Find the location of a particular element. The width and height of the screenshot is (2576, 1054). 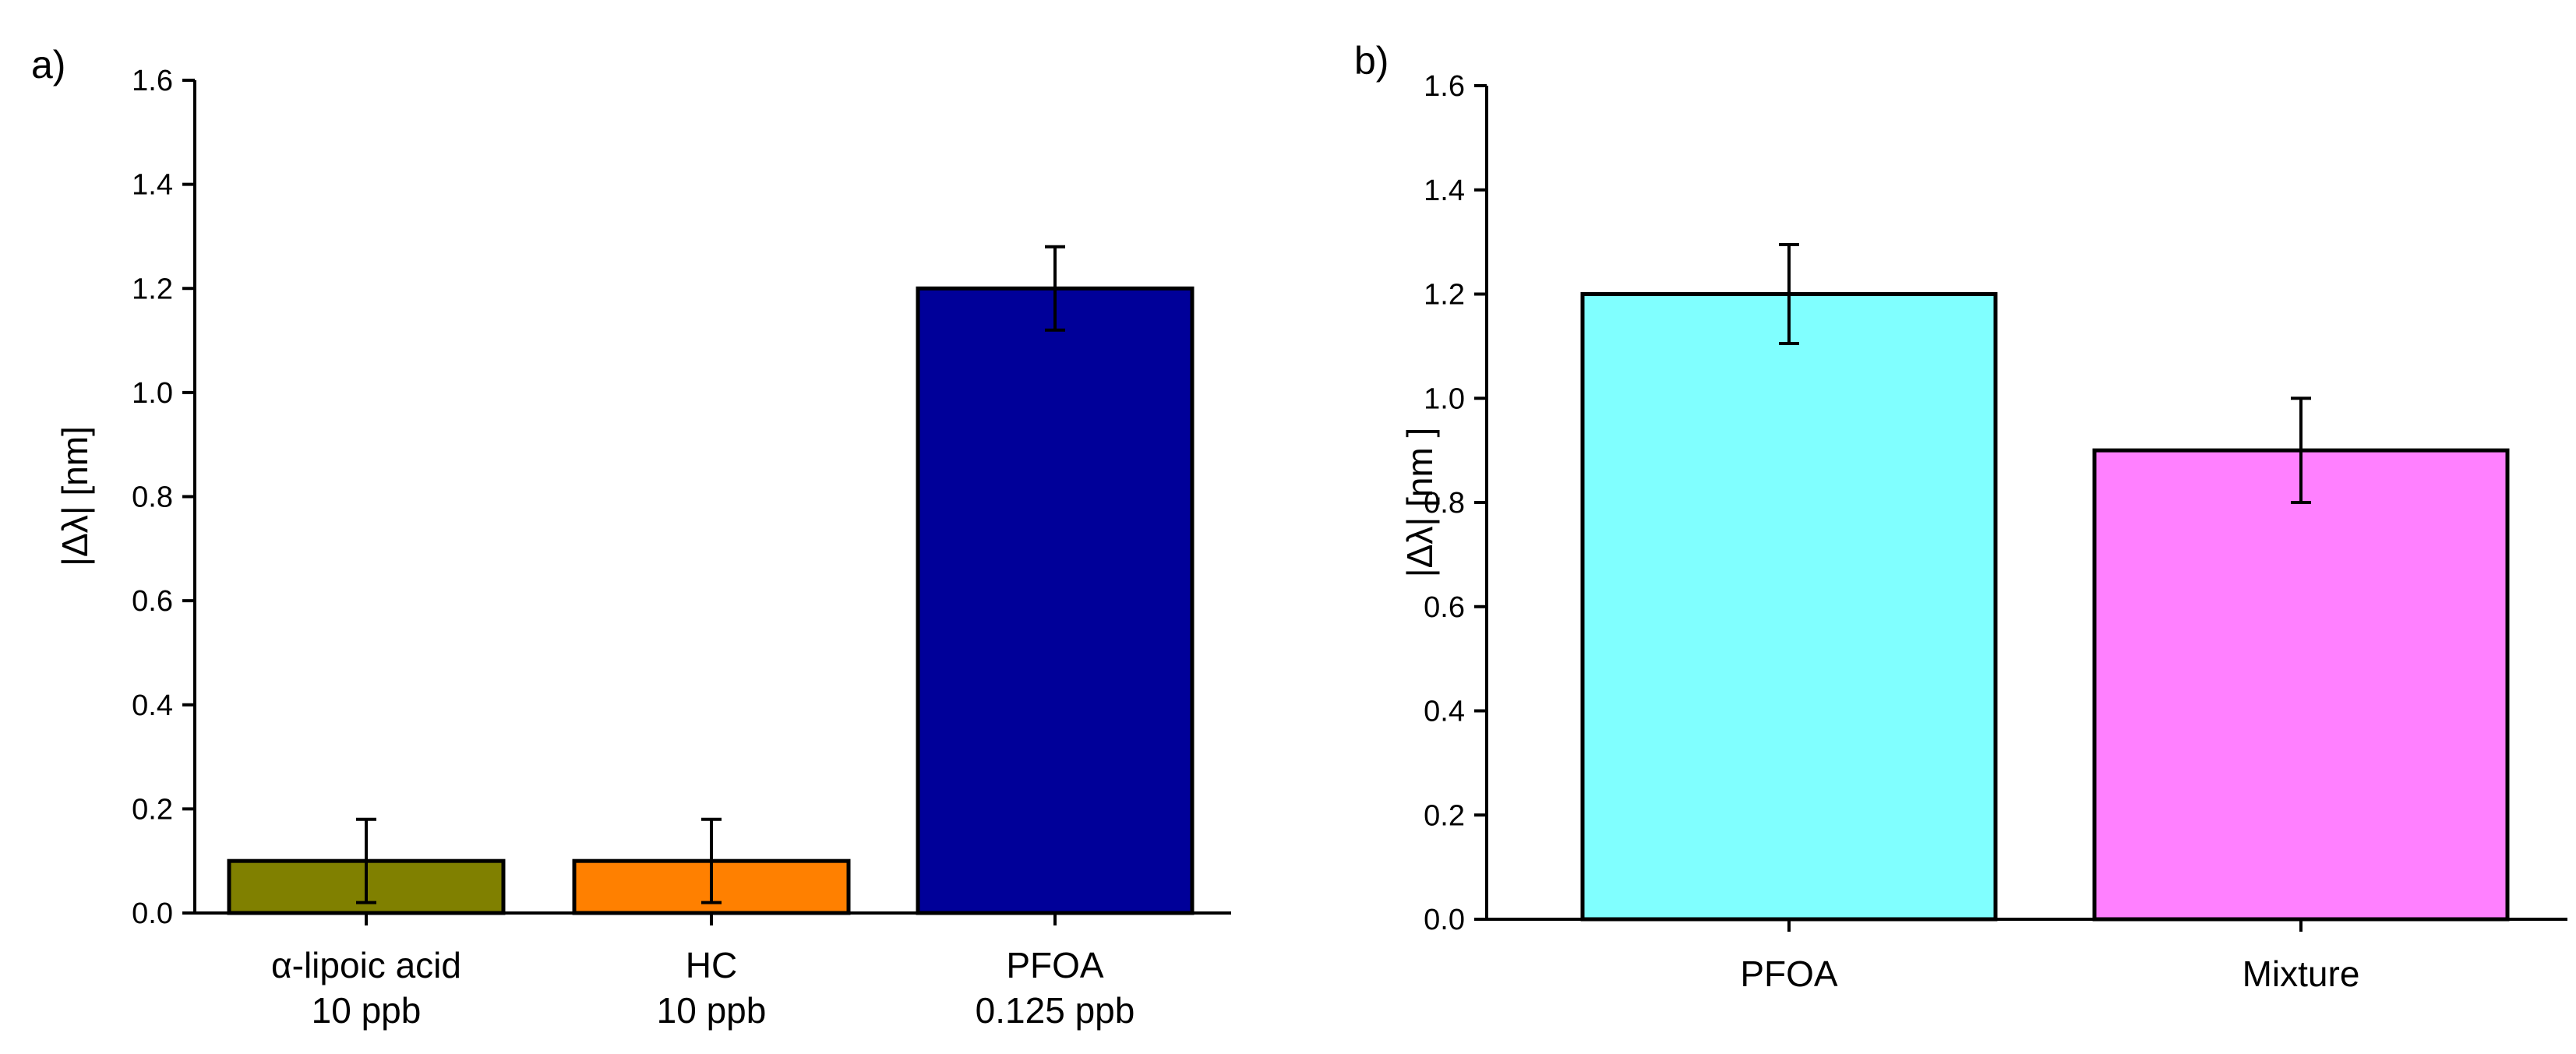

x-tick-label: Mixture is located at coordinates (2301, 974).